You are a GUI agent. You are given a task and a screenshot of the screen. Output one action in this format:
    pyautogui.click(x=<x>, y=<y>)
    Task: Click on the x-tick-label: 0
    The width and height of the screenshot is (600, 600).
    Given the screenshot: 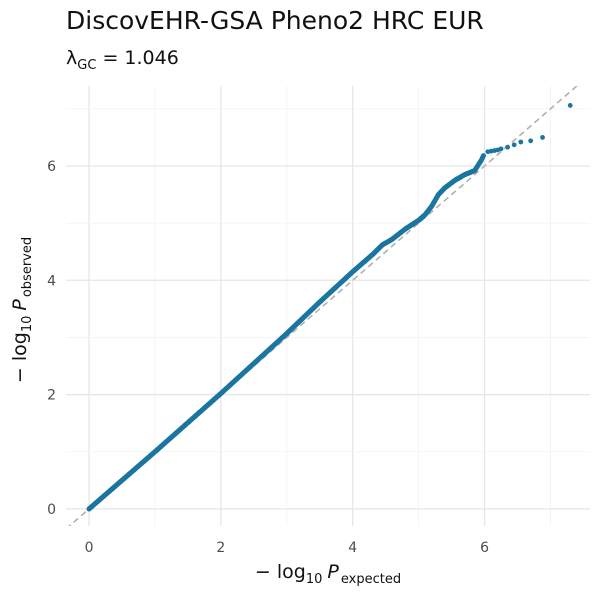 What is the action you would take?
    pyautogui.click(x=89, y=548)
    